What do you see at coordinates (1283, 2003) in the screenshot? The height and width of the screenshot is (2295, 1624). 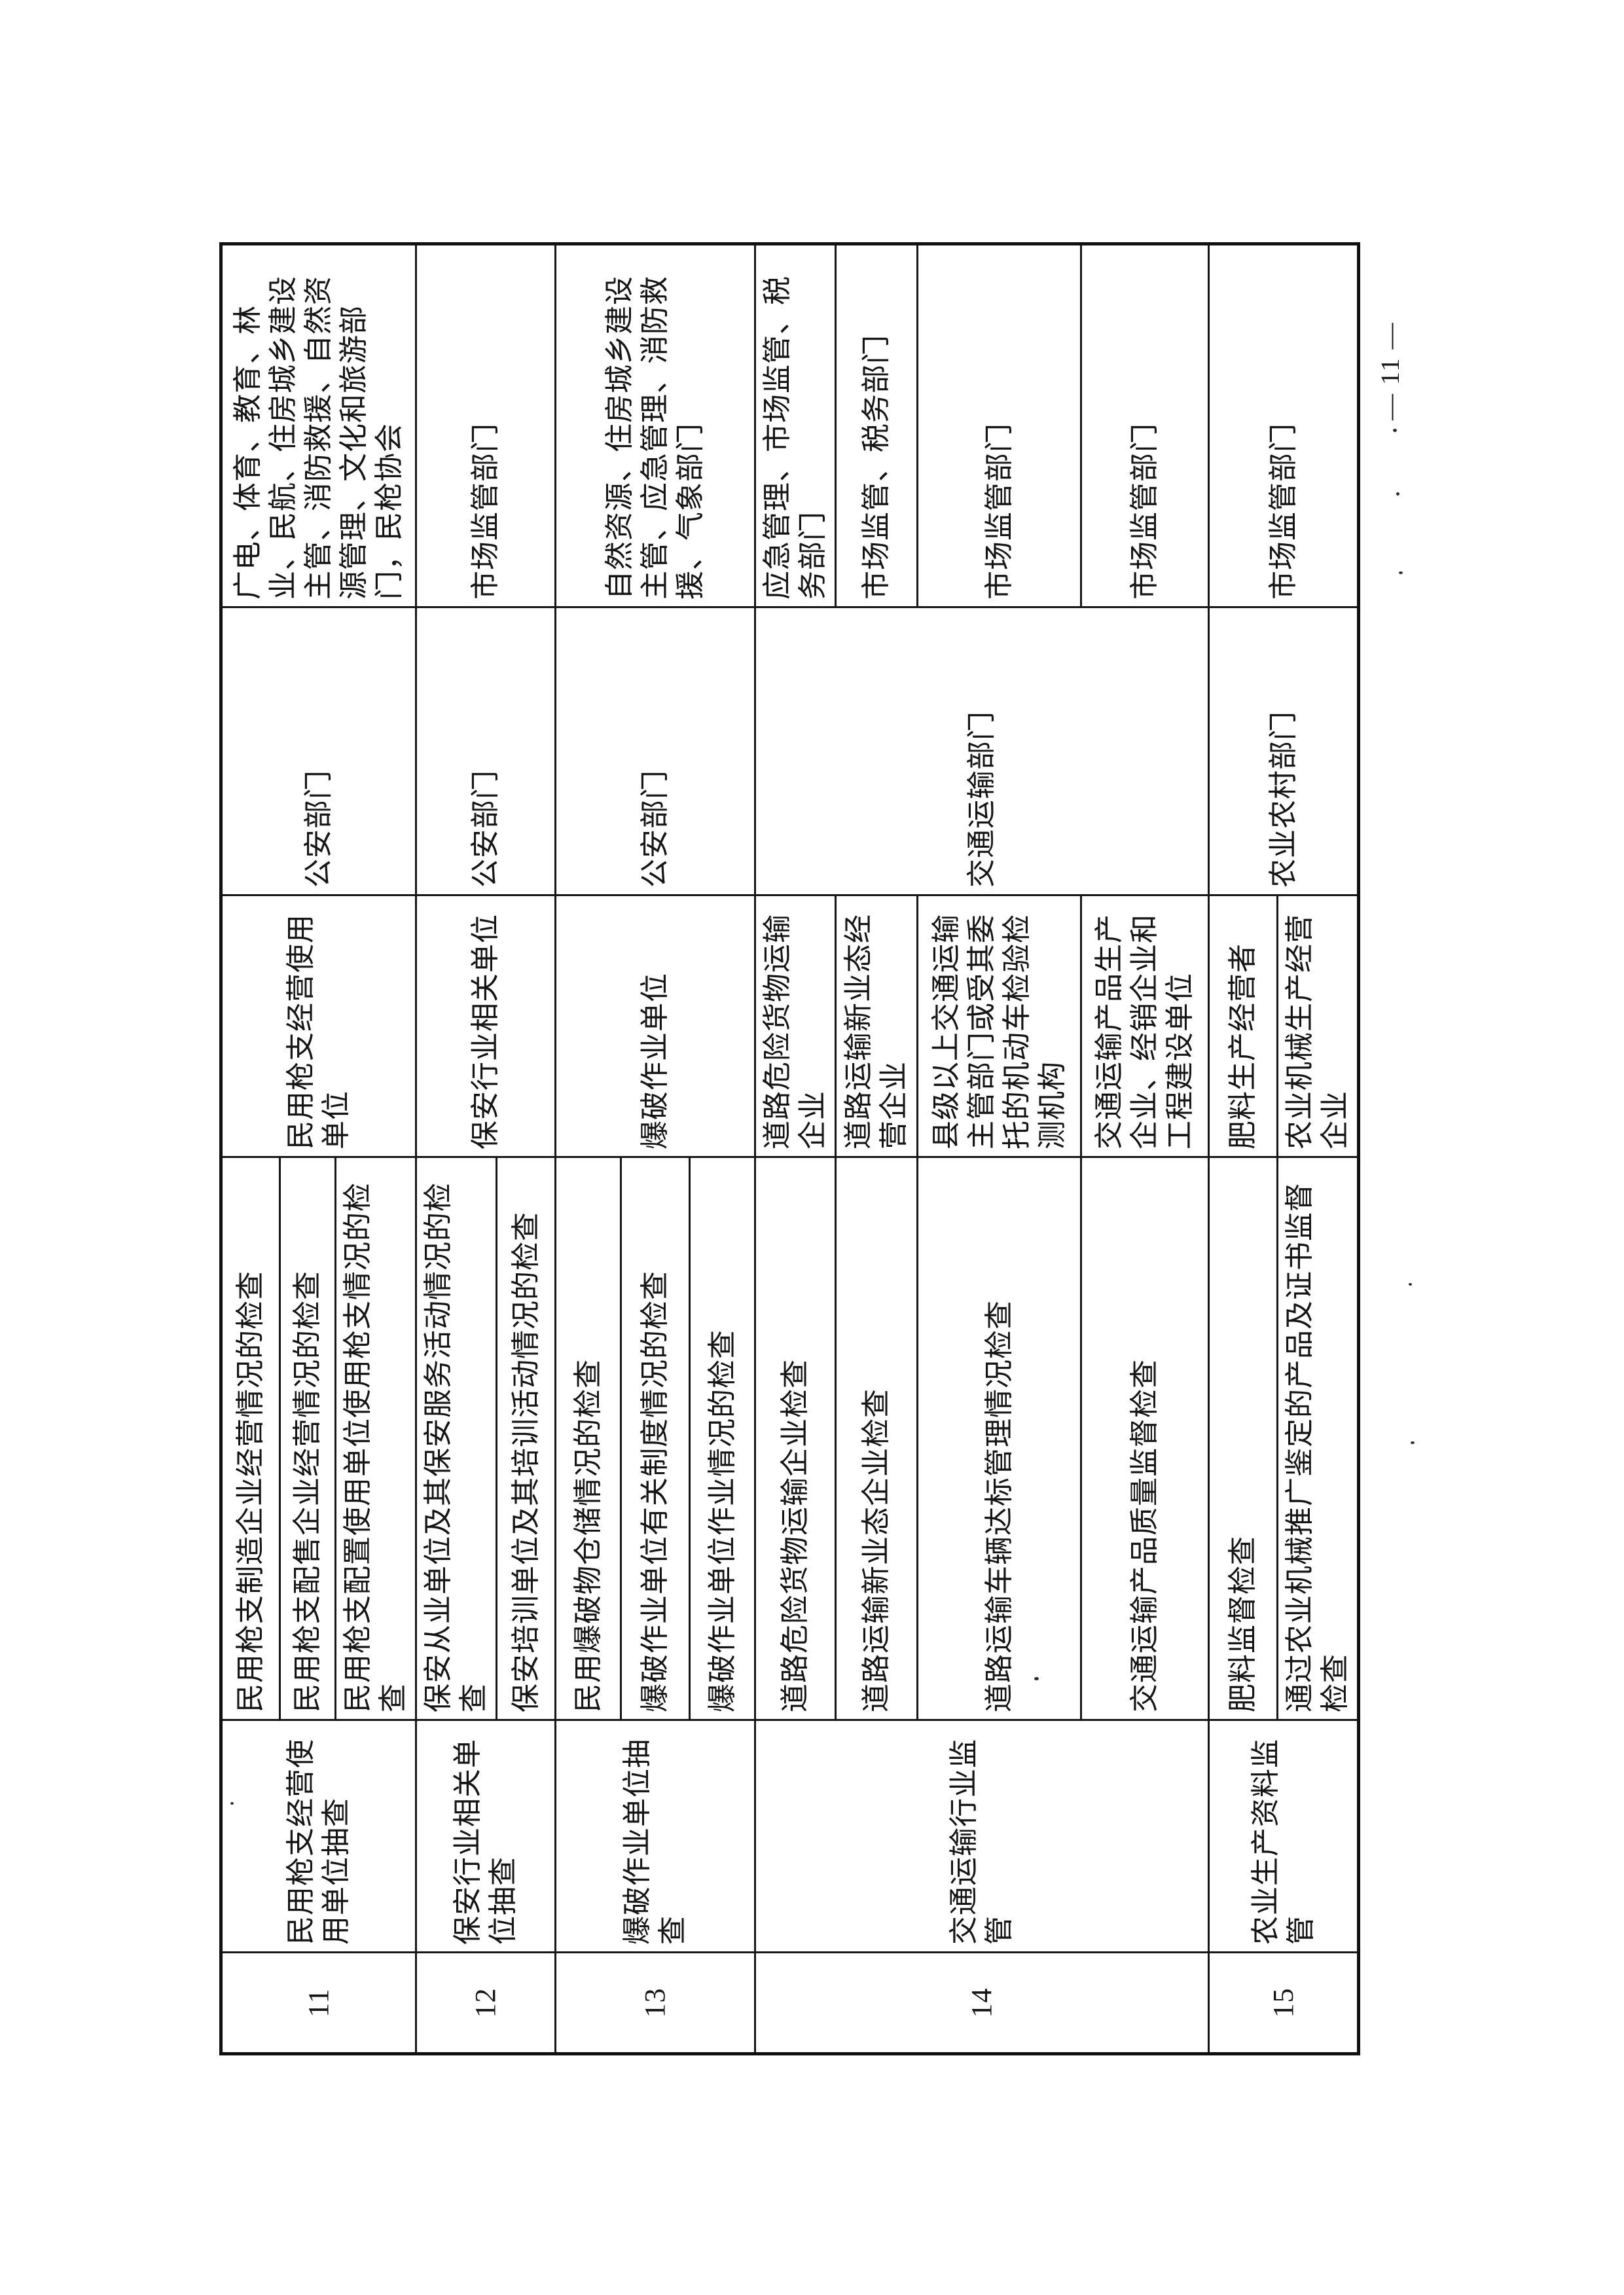 I see `row-no-cell: 15` at bounding box center [1283, 2003].